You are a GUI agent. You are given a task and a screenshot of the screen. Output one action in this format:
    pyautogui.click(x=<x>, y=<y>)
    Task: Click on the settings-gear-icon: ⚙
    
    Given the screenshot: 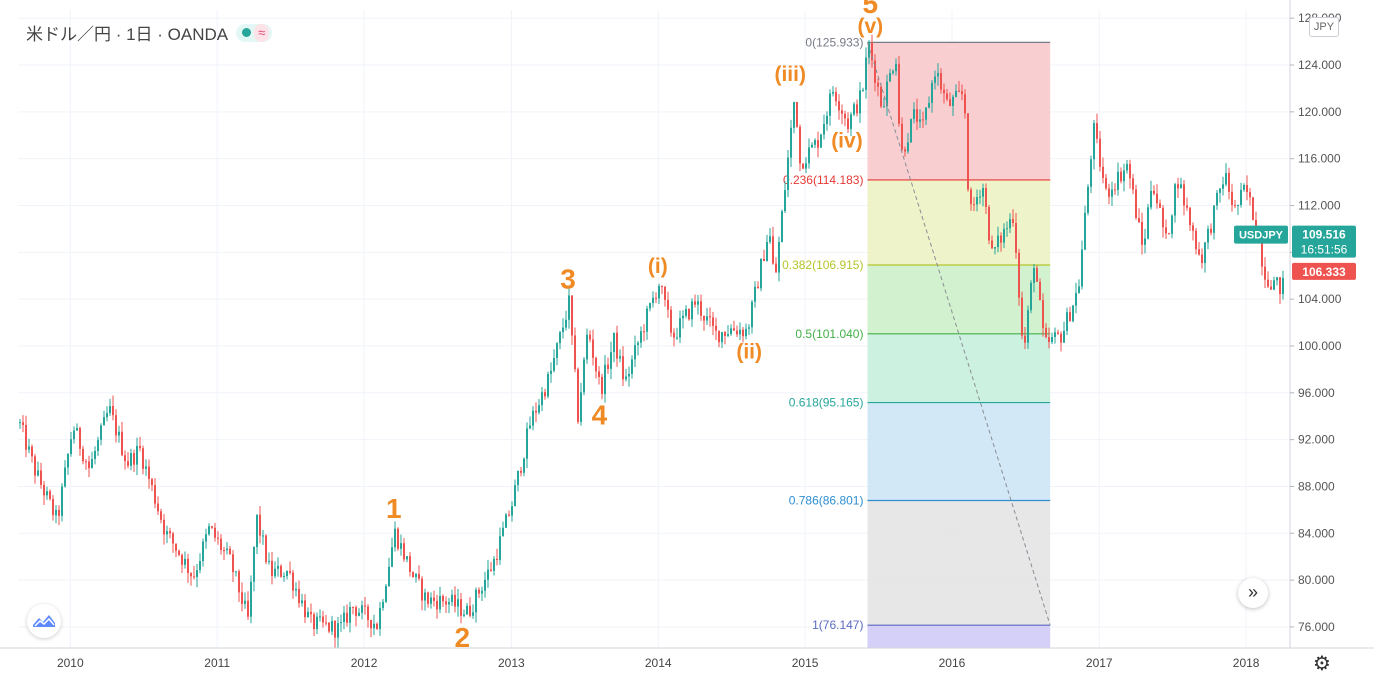 What is the action you would take?
    pyautogui.click(x=1322, y=664)
    